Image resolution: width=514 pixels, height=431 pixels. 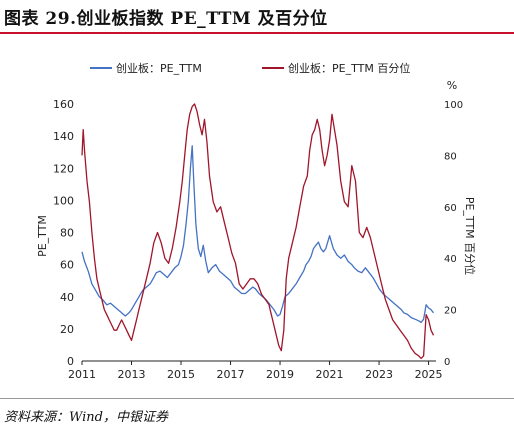 What do you see at coordinates (67, 265) in the screenshot?
I see `y-left-tick-label: 60` at bounding box center [67, 265].